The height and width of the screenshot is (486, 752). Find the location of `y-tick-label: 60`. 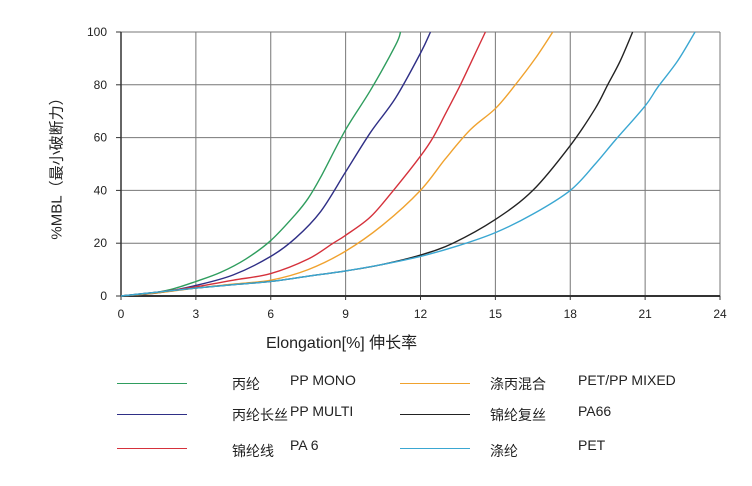

y-tick-label: 60 is located at coordinates (101, 138).